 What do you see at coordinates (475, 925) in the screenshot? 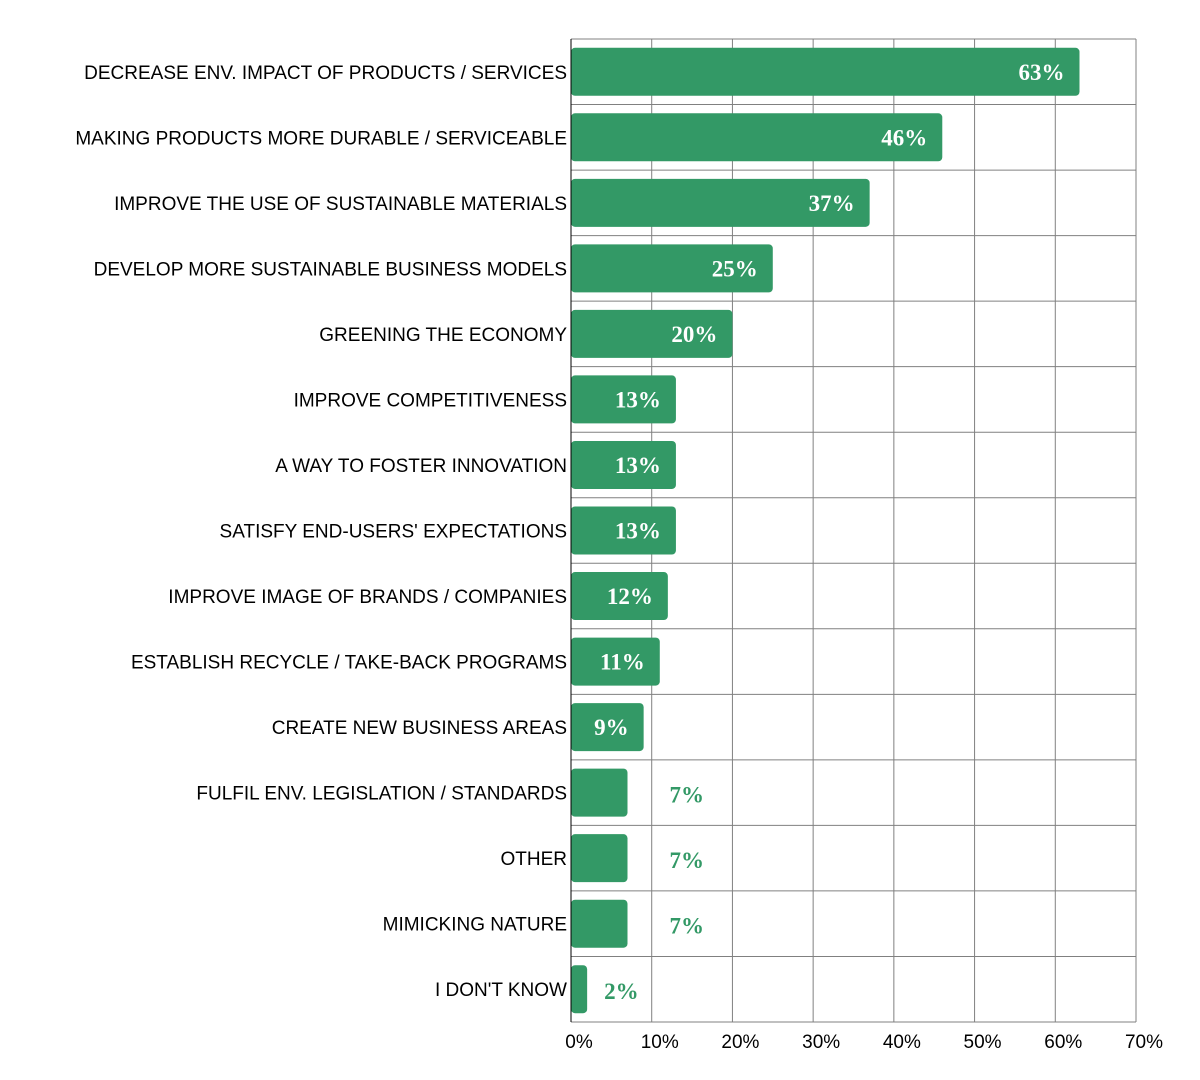
I see `category-label: MIMICKING NATURE` at bounding box center [475, 925].